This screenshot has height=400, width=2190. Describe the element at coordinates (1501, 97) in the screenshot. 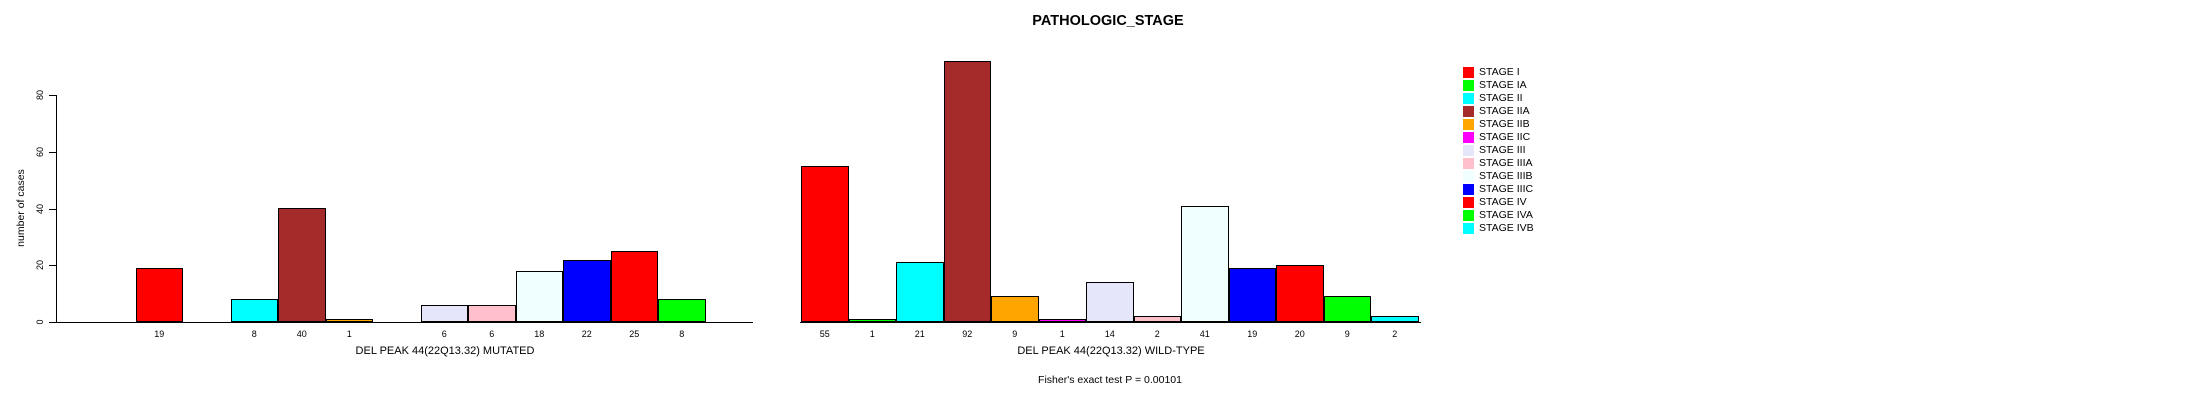

I see `legend-label: STAGE II` at that location.